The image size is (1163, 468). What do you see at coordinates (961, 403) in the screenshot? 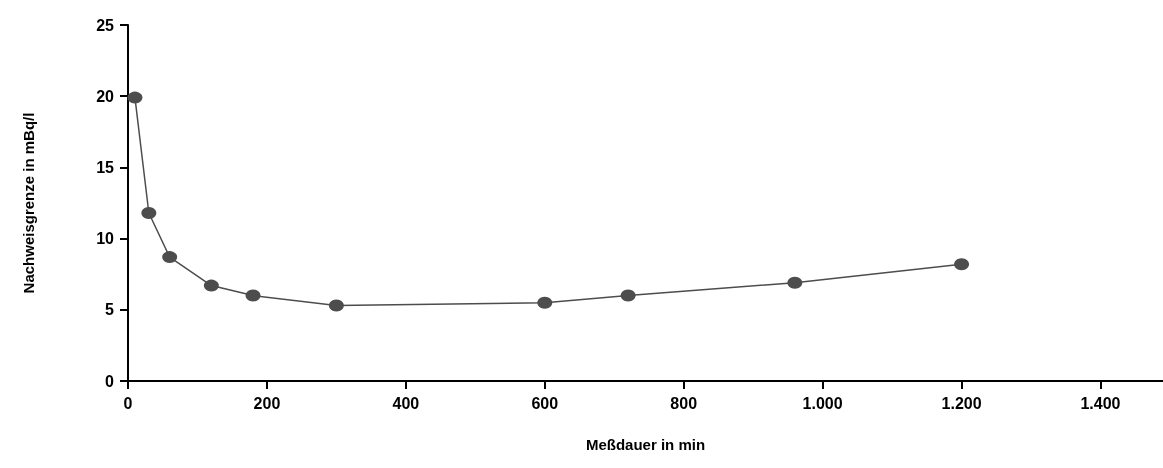
I see `x-tick-label: 1.200` at bounding box center [961, 403].